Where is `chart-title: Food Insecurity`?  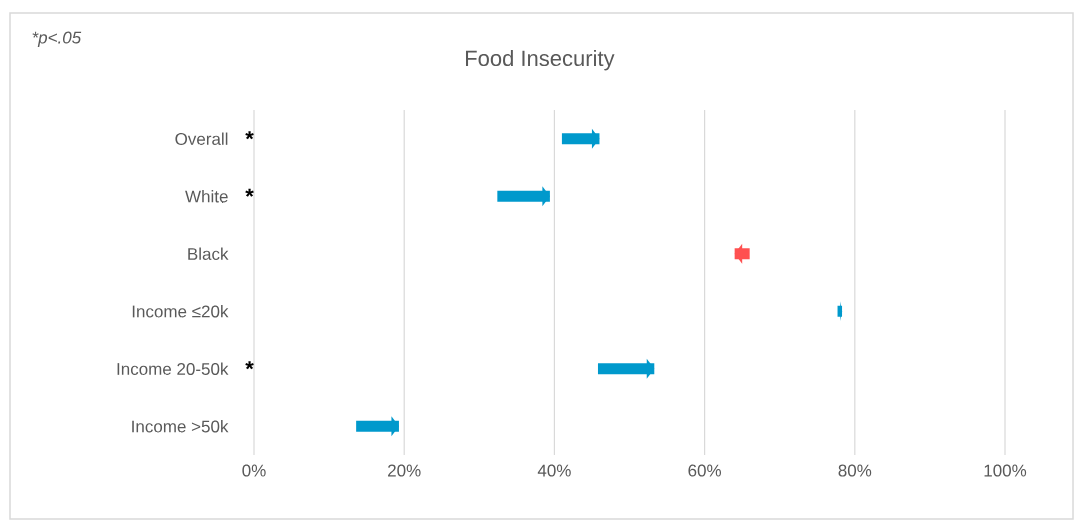 chart-title: Food Insecurity is located at coordinates (540, 60).